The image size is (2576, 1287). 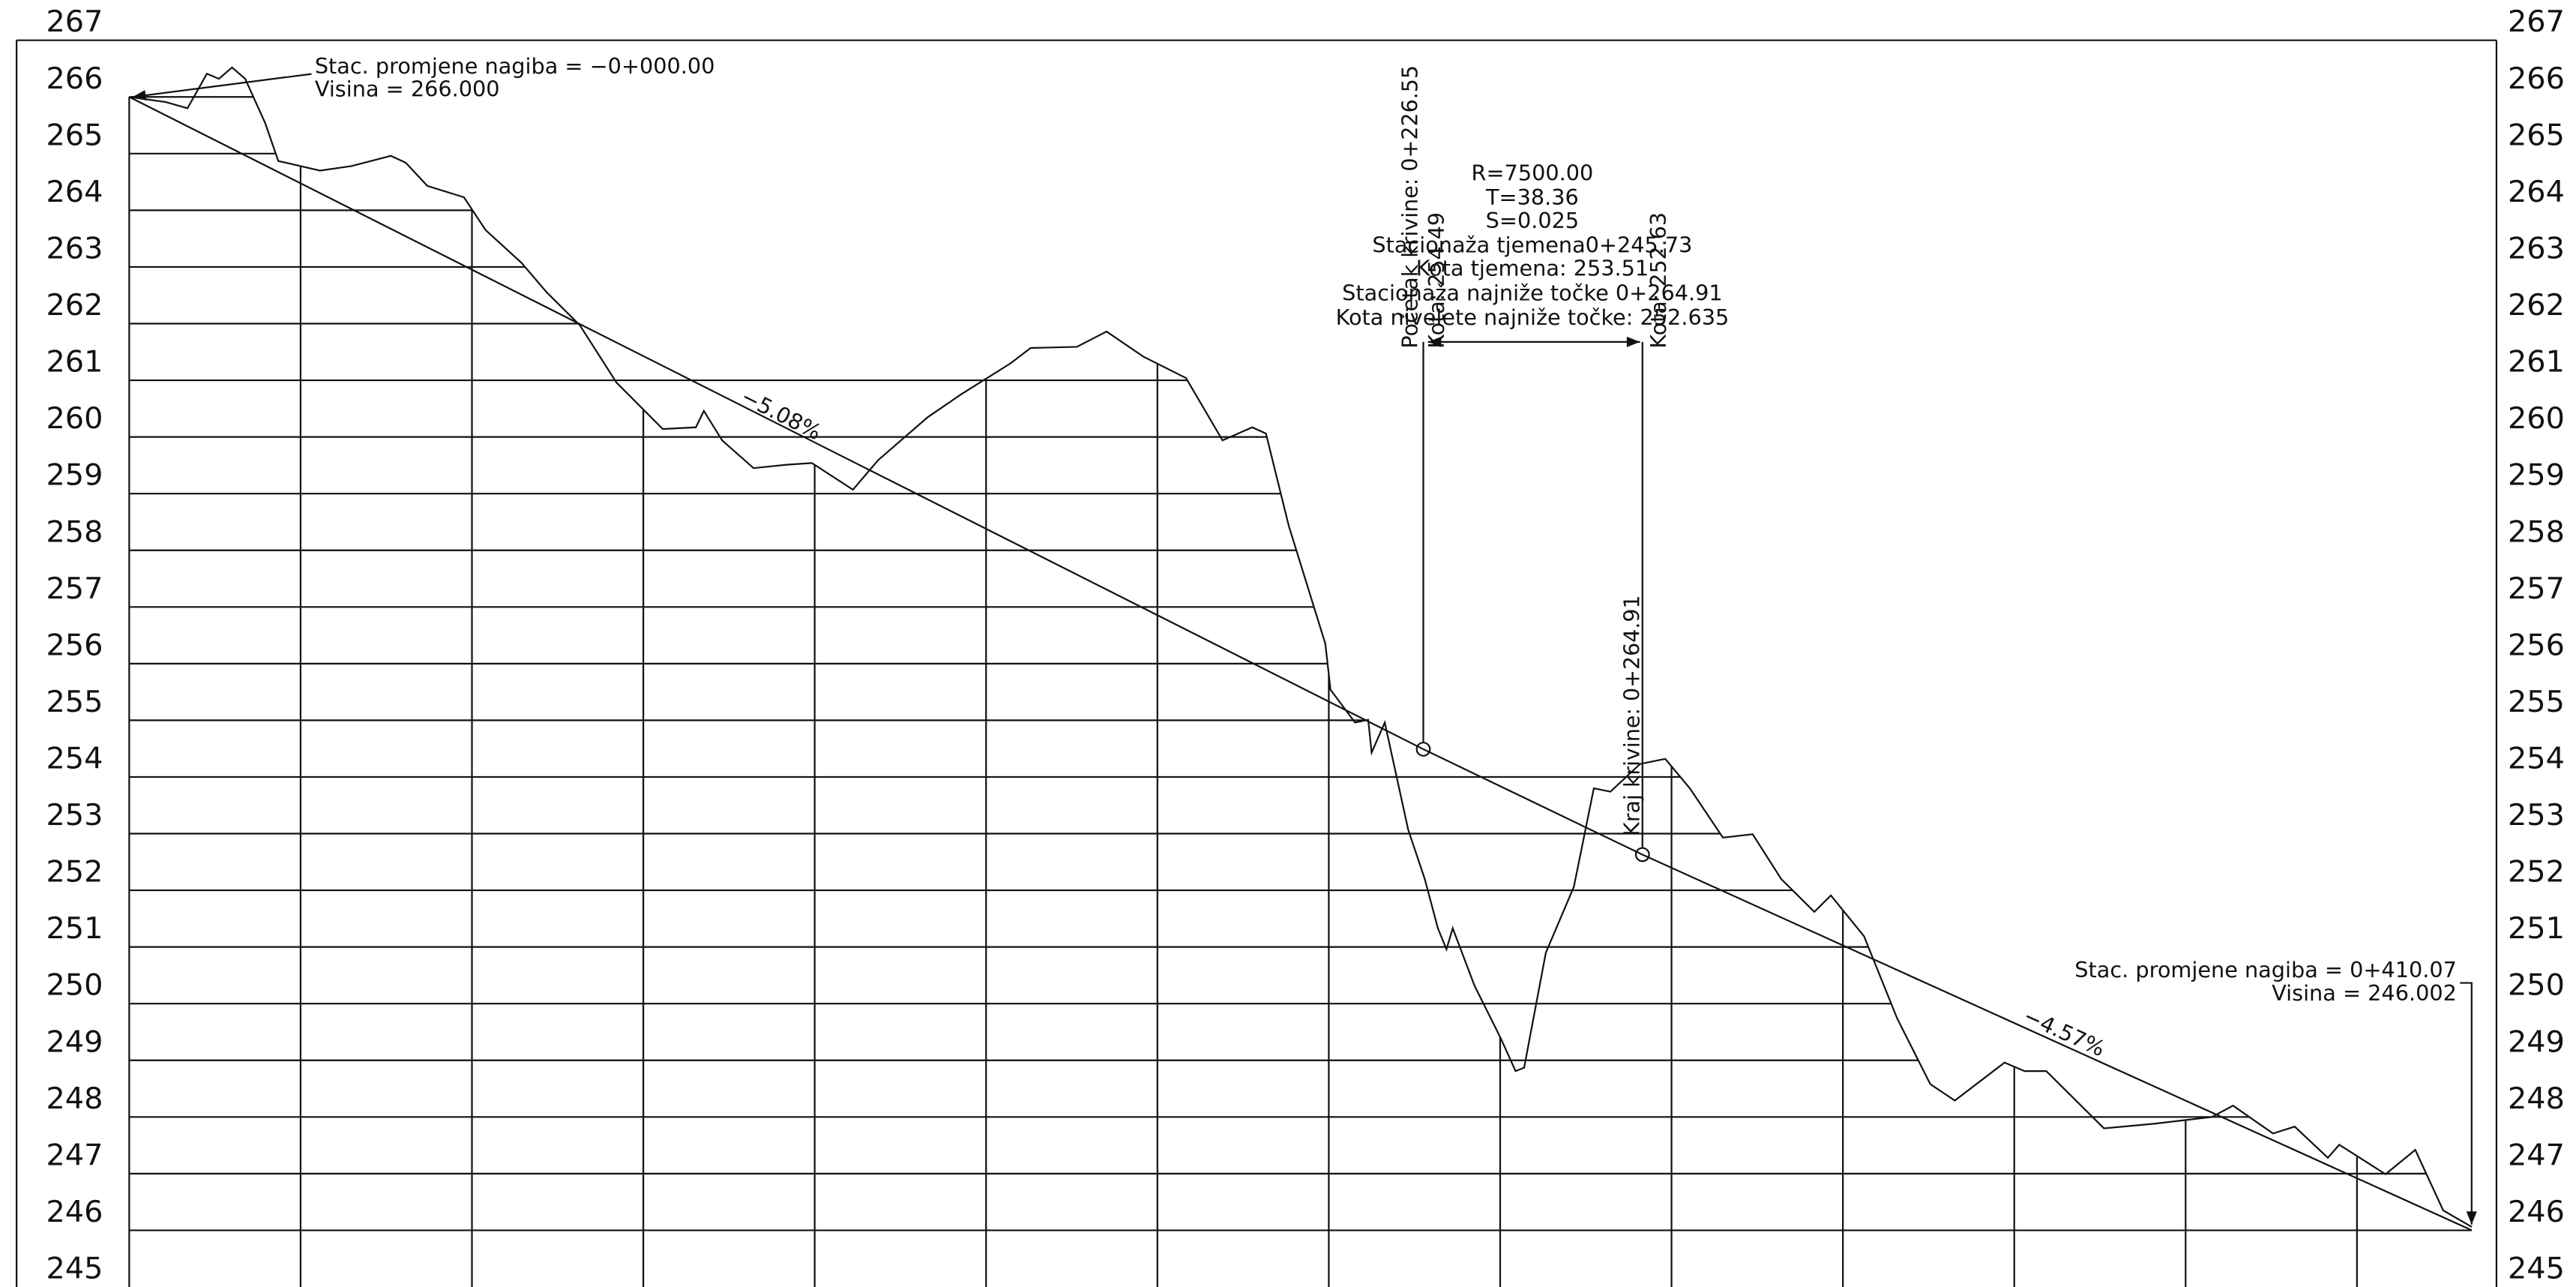 What do you see at coordinates (1410, 207) in the screenshot?
I see `annotation: Početak krivine: 0+226.55` at bounding box center [1410, 207].